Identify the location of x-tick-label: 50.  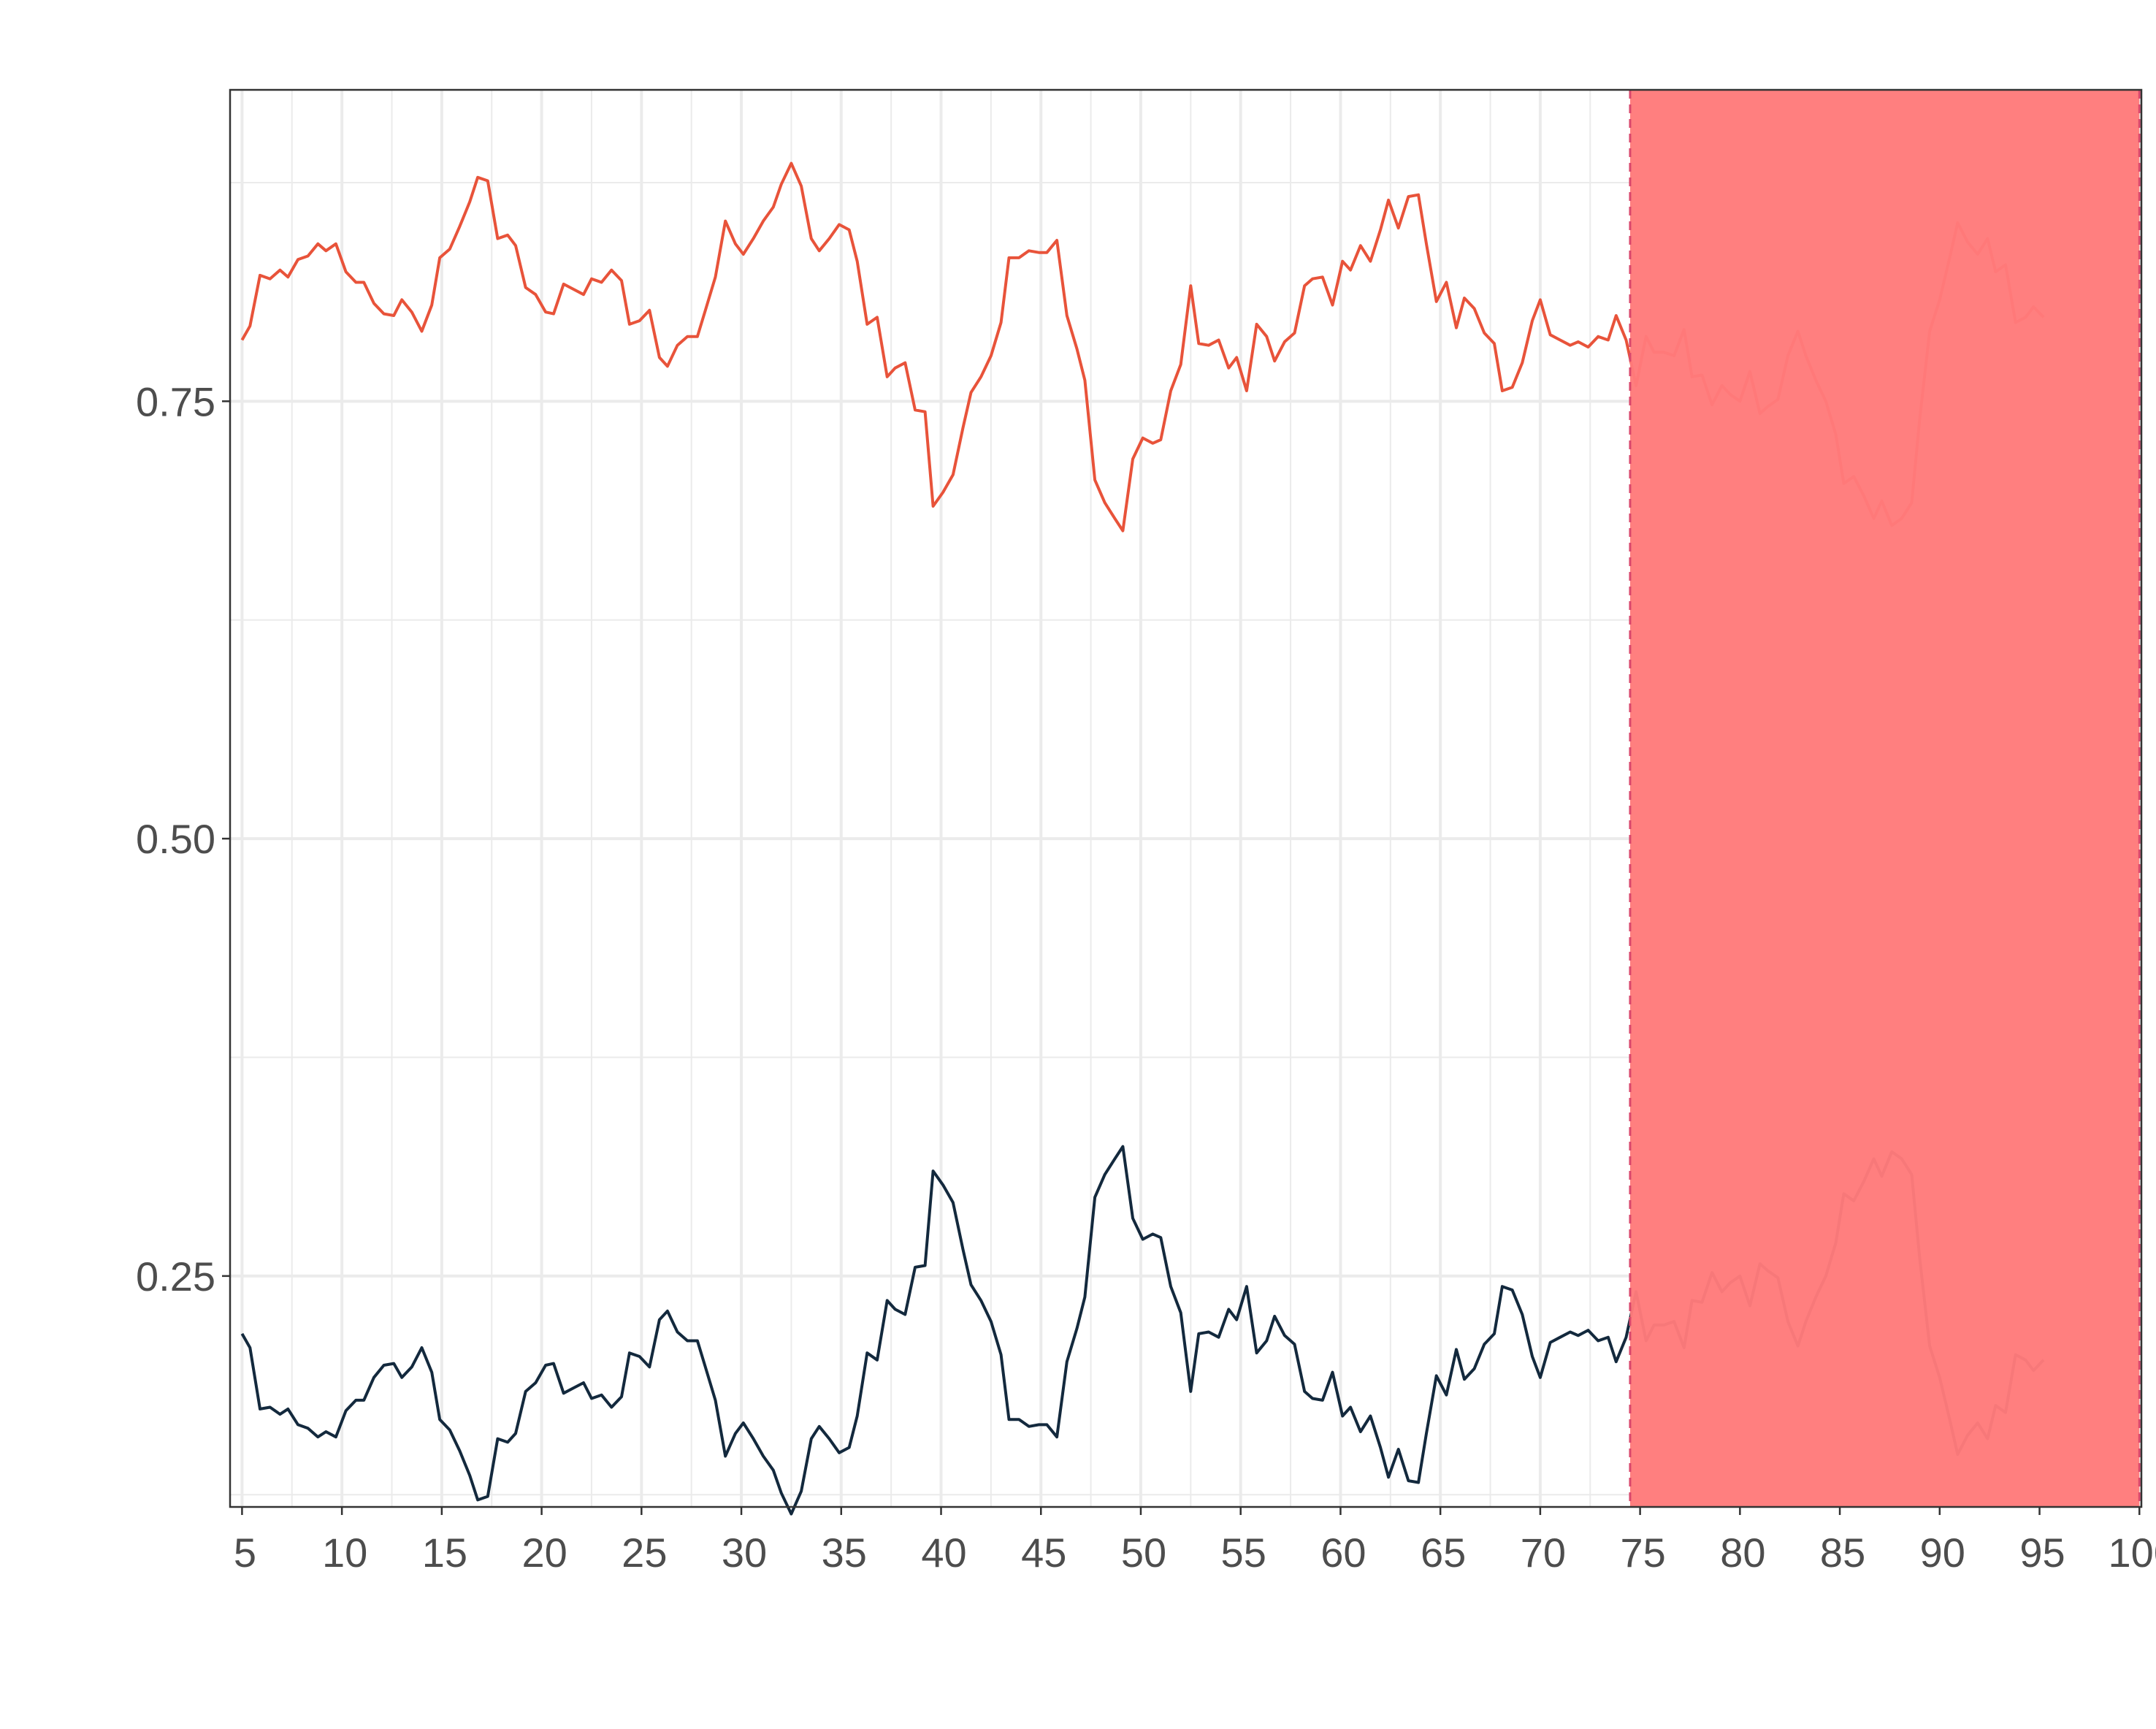
(1143, 1553).